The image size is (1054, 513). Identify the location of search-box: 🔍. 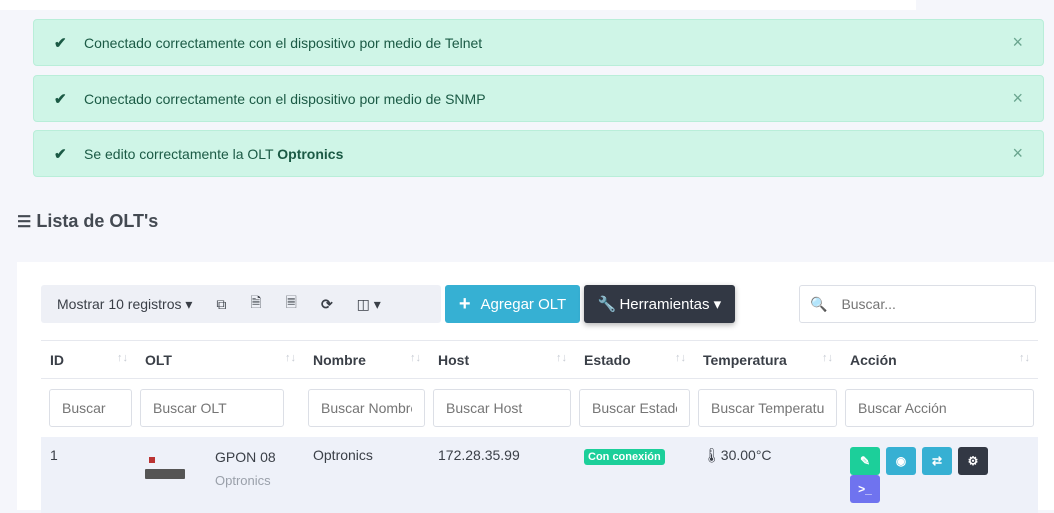
(917, 304).